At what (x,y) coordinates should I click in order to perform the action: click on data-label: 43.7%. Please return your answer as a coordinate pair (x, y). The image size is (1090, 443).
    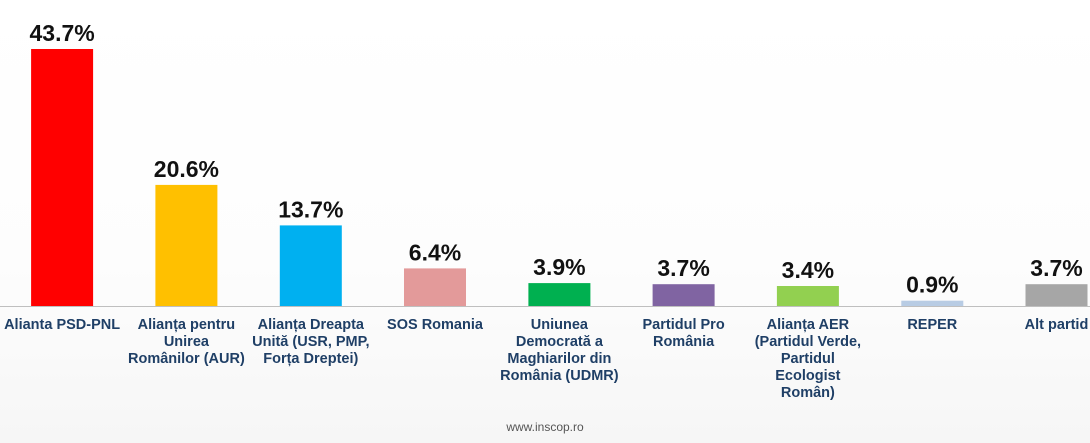
    Looking at the image, I should click on (61, 33).